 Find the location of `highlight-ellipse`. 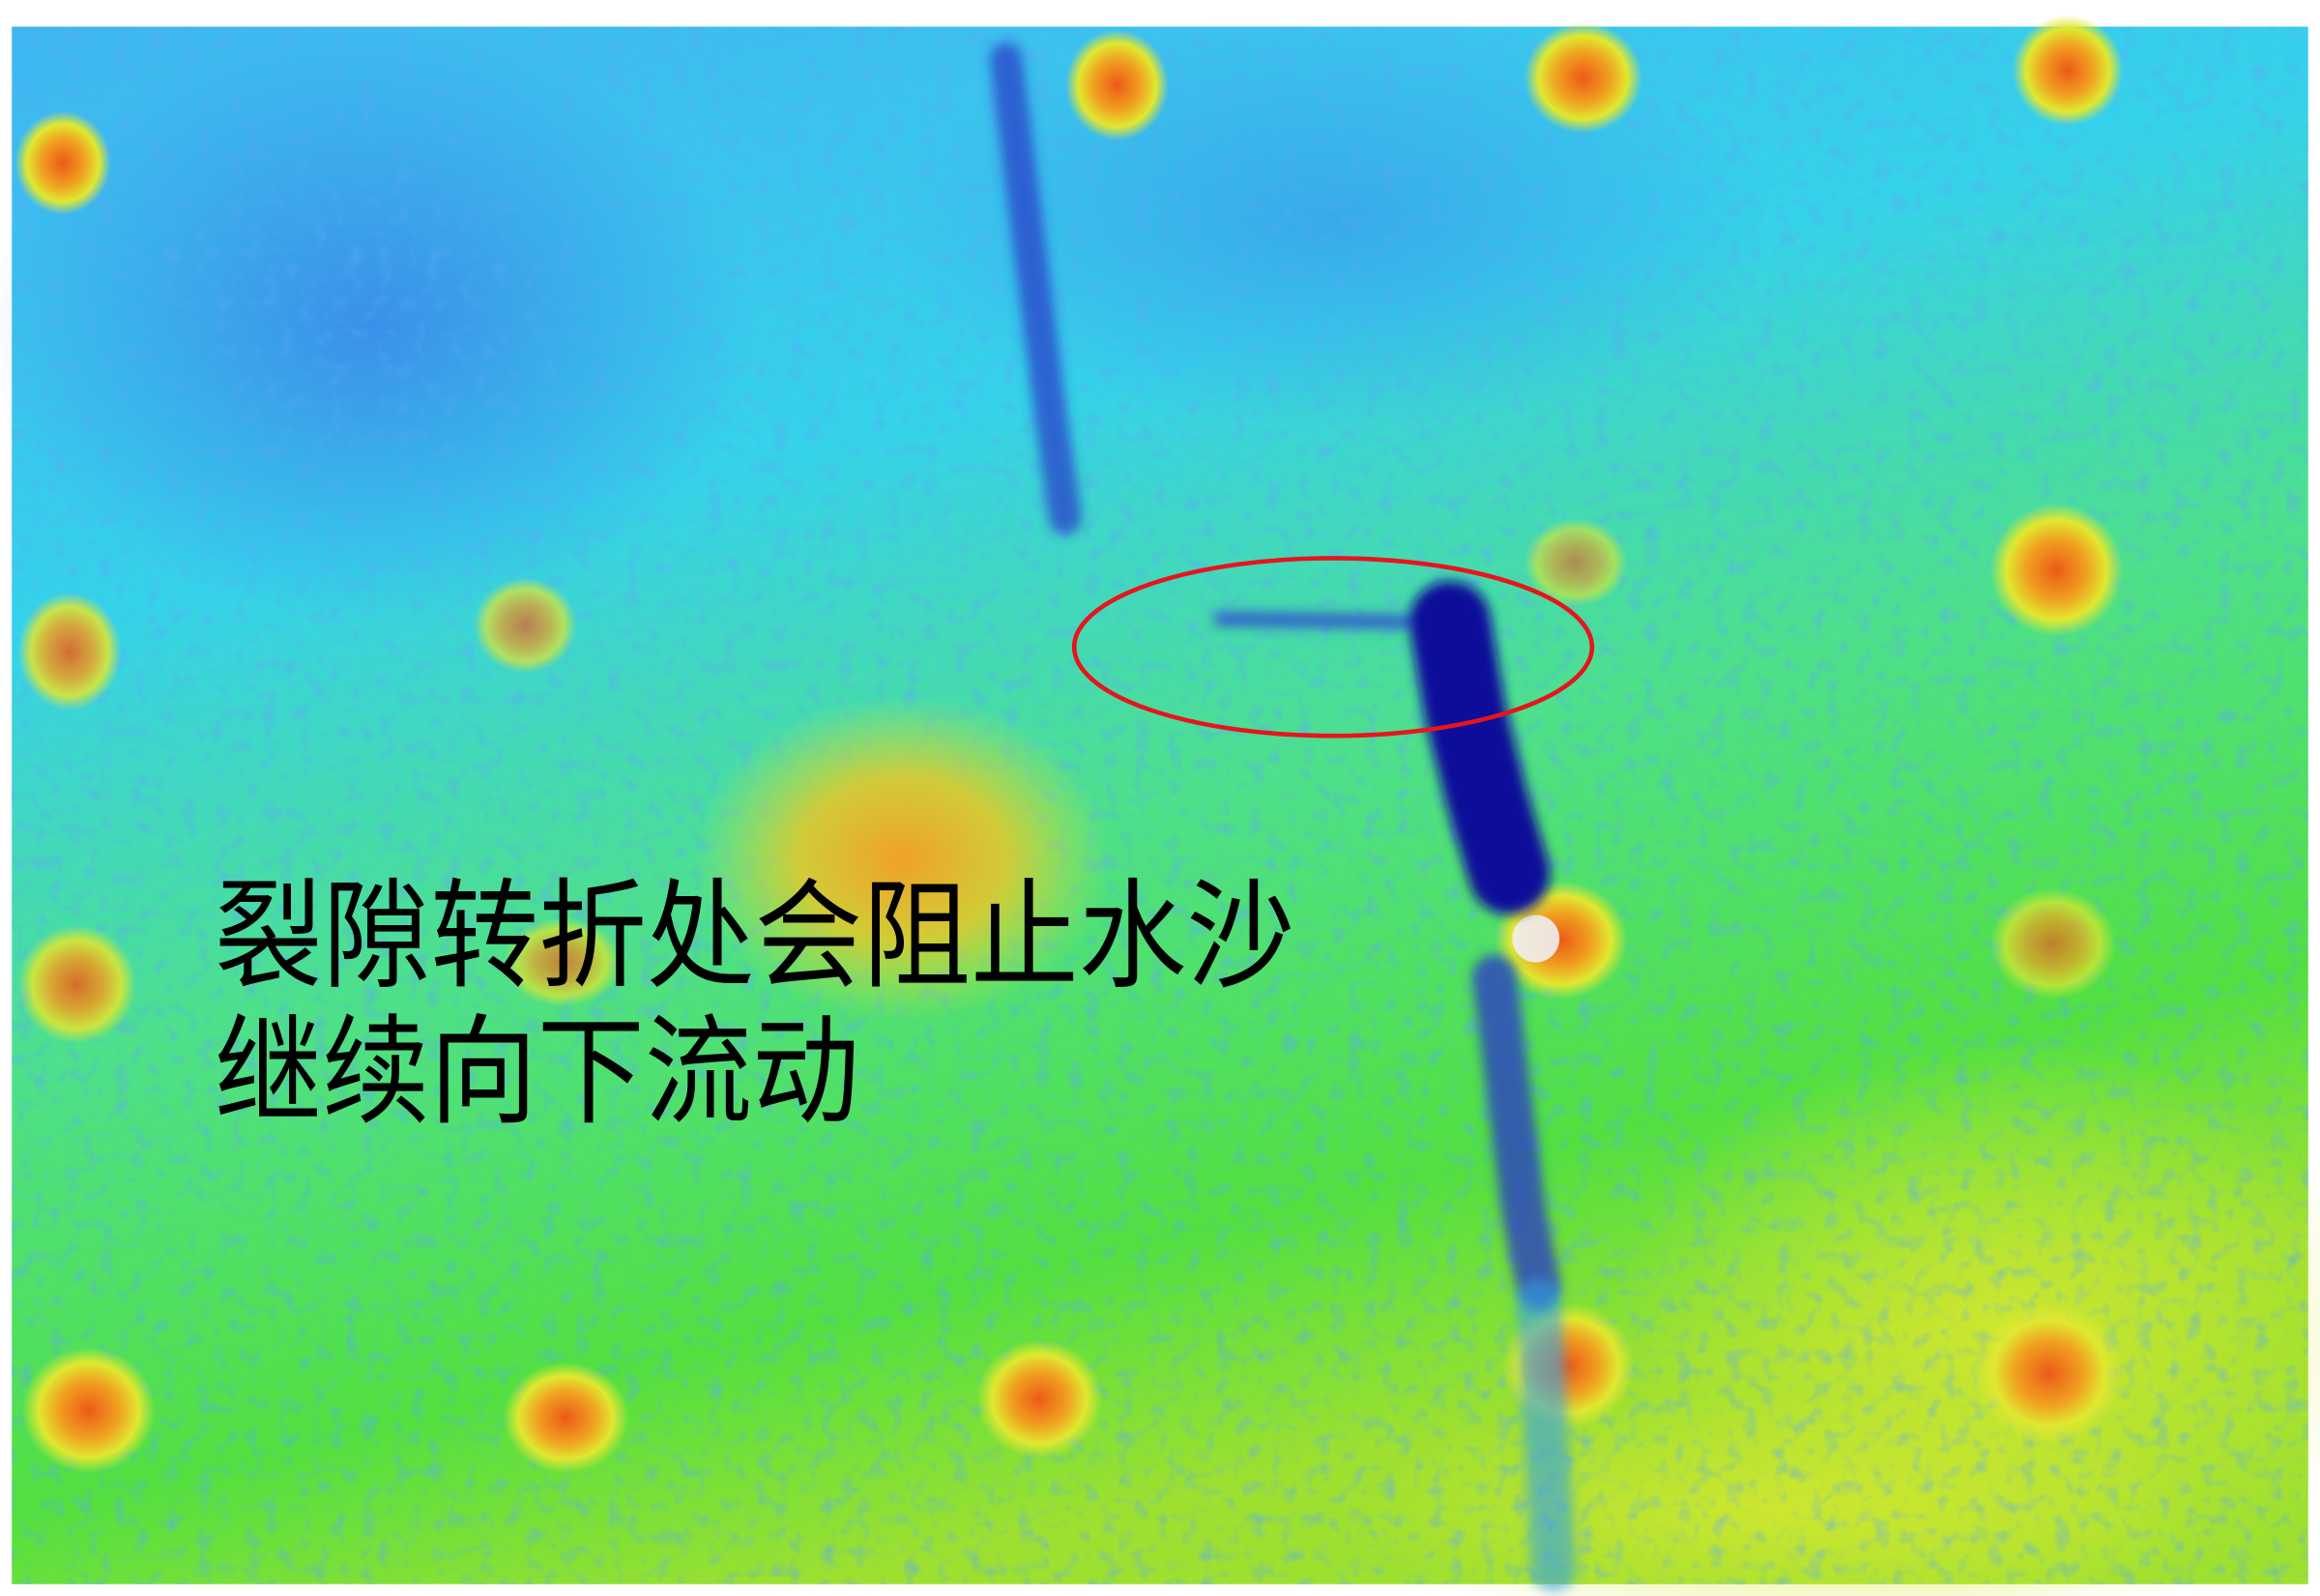

highlight-ellipse is located at coordinates (1333, 647).